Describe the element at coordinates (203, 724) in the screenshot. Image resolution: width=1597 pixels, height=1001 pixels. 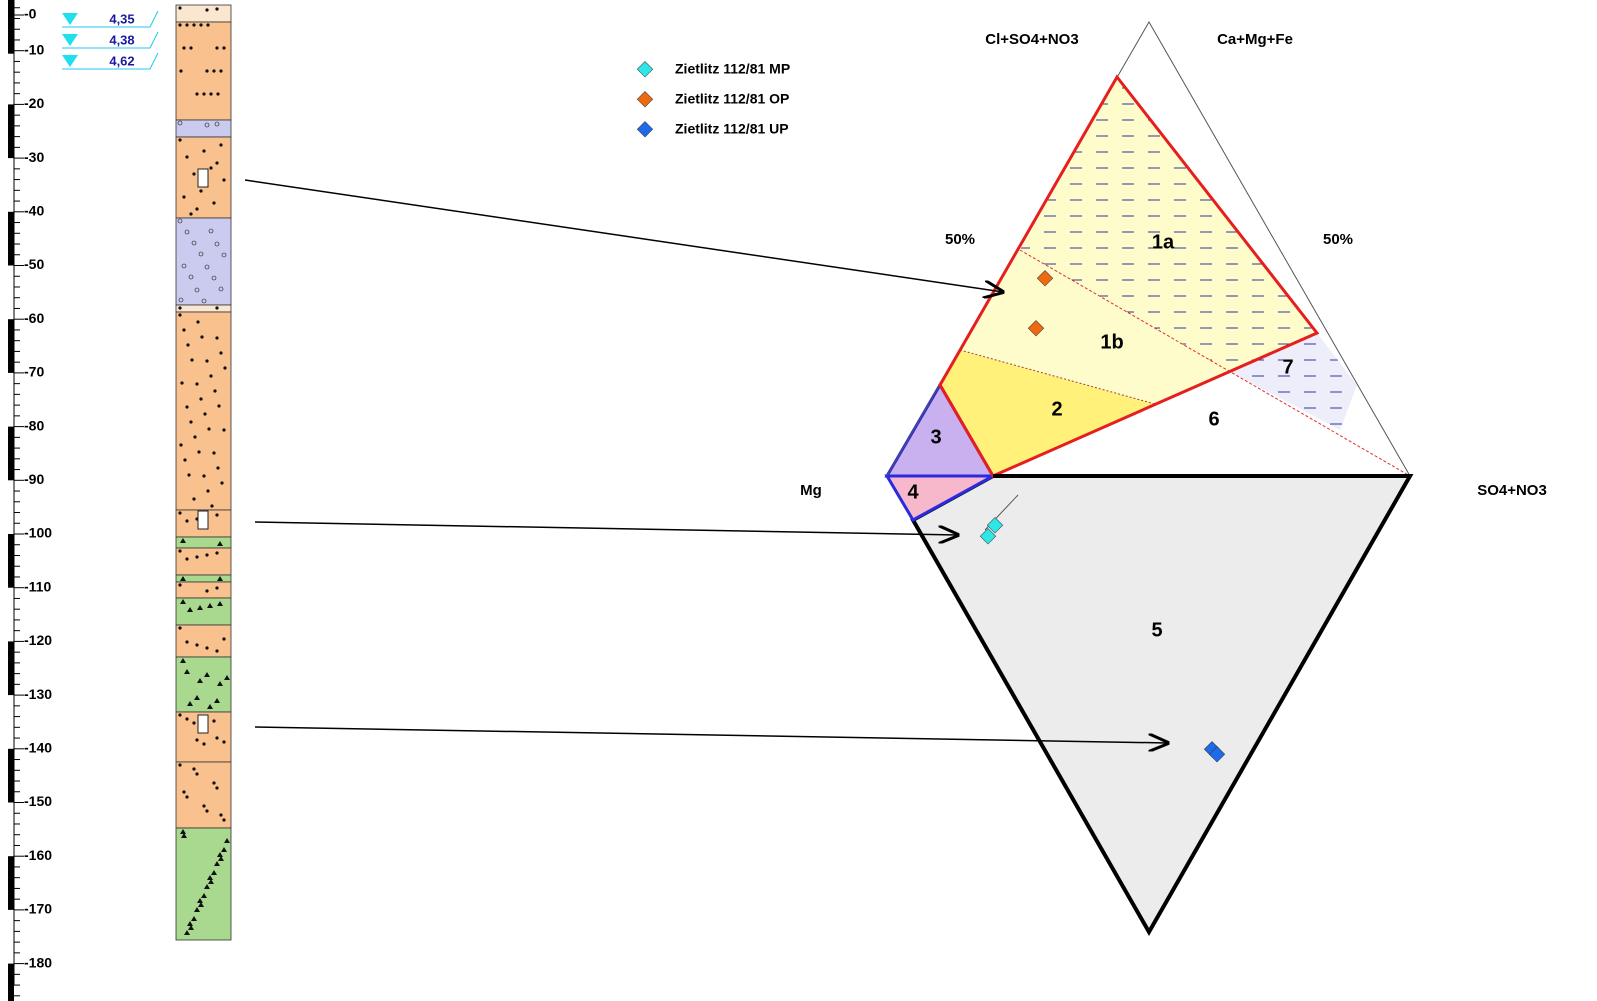
I see `filter-symbol` at that location.